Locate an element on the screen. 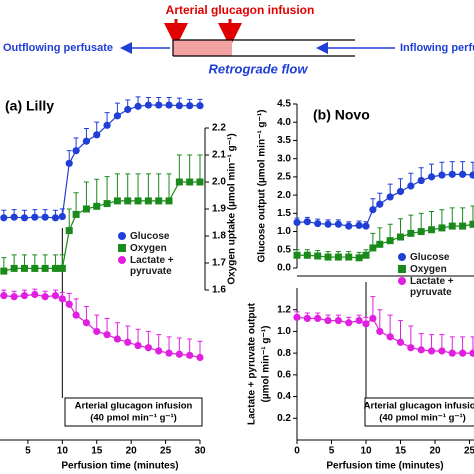  y2-tick-label: 1.9 is located at coordinates (219, 209).